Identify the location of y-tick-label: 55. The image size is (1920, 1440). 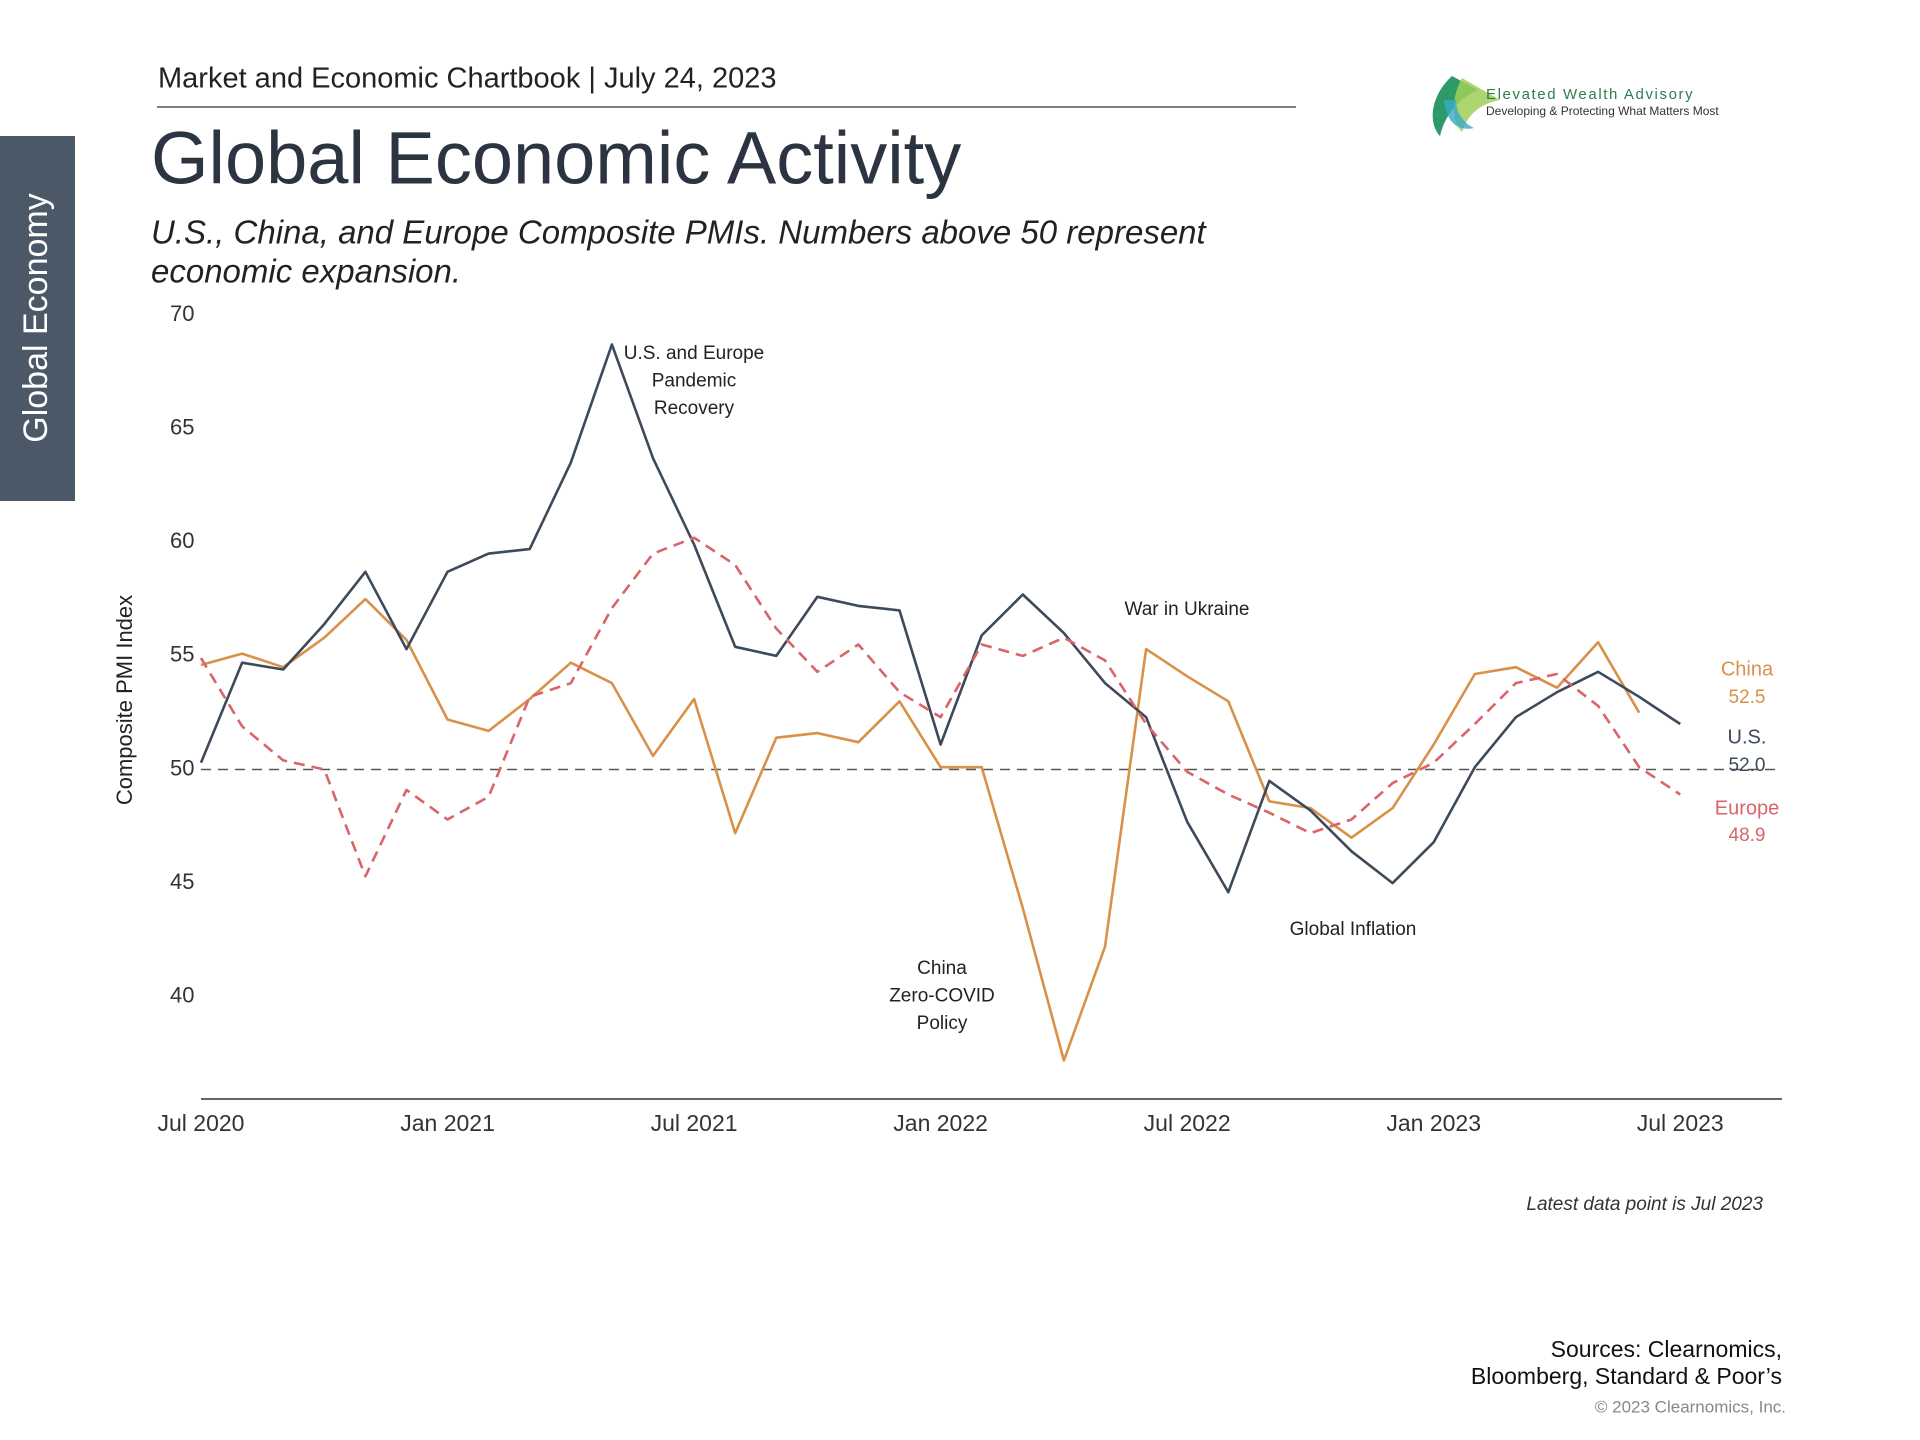
(182, 654).